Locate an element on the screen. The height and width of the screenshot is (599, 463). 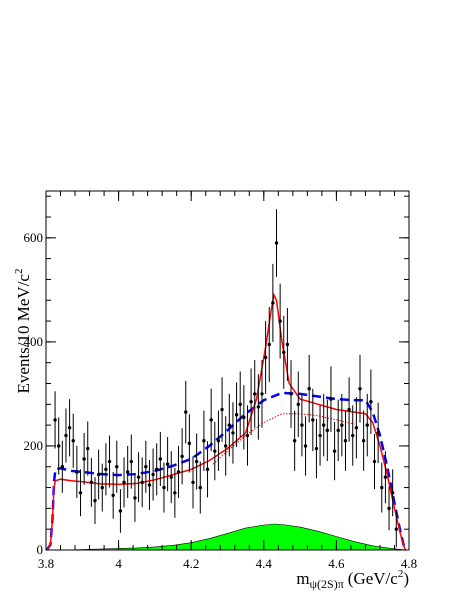
background-layer is located at coordinates (228, 537).